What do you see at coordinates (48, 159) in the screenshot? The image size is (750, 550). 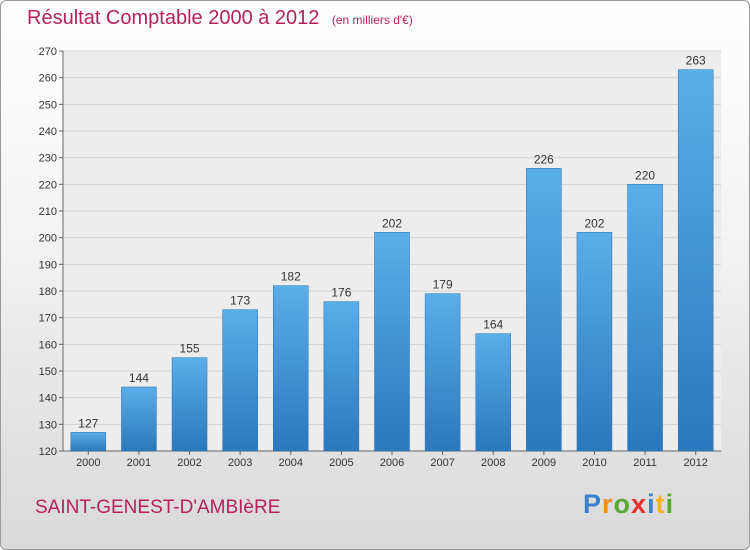 I see `y-tick-label: 230` at bounding box center [48, 159].